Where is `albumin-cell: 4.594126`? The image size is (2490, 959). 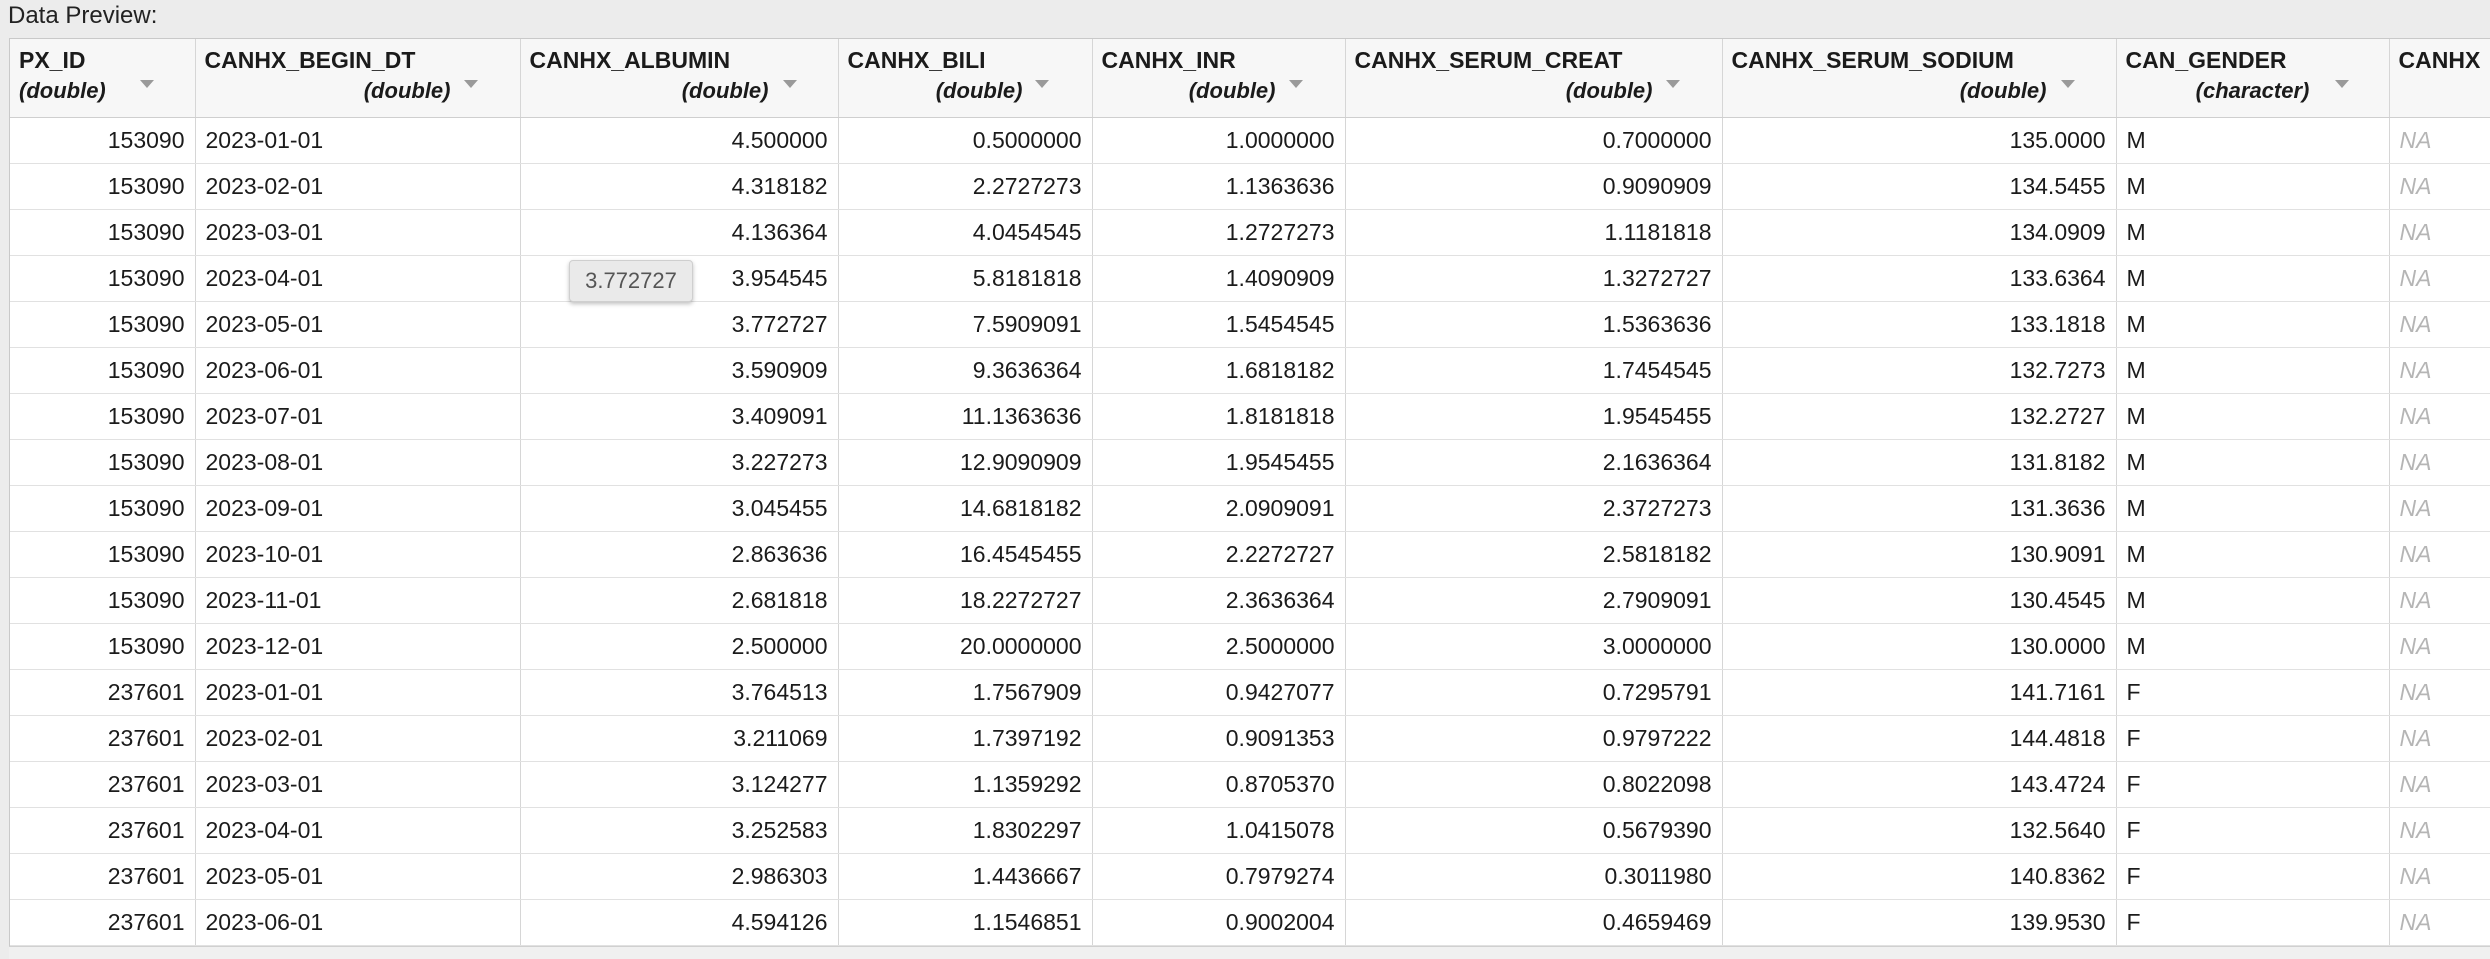 albumin-cell: 4.594126 is located at coordinates (679, 922).